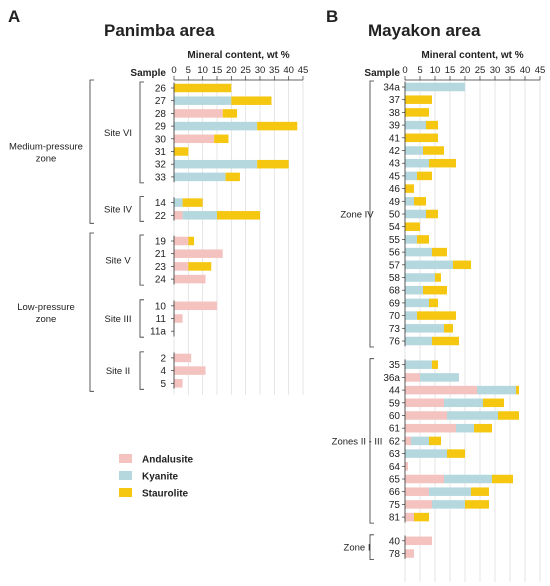  I want to click on panel-b-sample-label: 63, so click(395, 454).